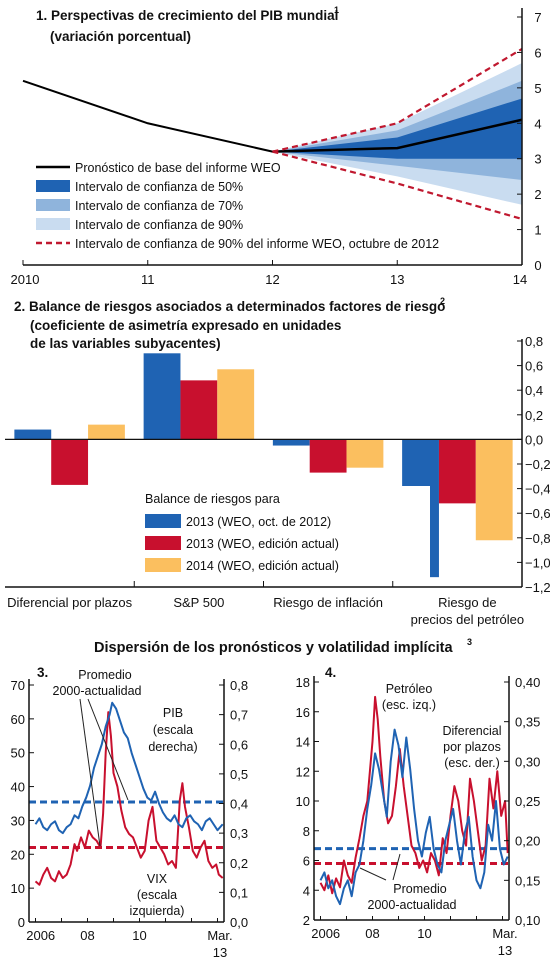  I want to click on y-tick-label: −0,2, so click(537, 464).